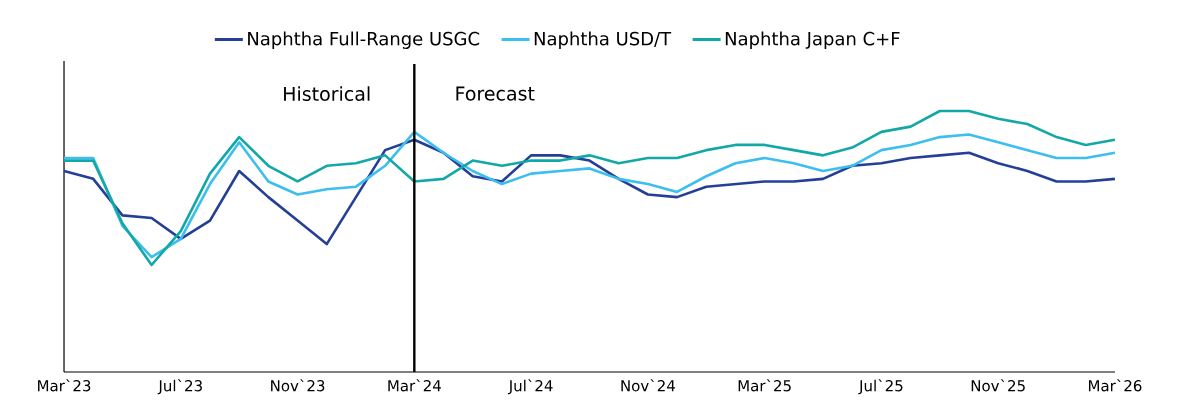 This screenshot has width=1185, height=406. I want to click on text: Forecast, so click(495, 93).